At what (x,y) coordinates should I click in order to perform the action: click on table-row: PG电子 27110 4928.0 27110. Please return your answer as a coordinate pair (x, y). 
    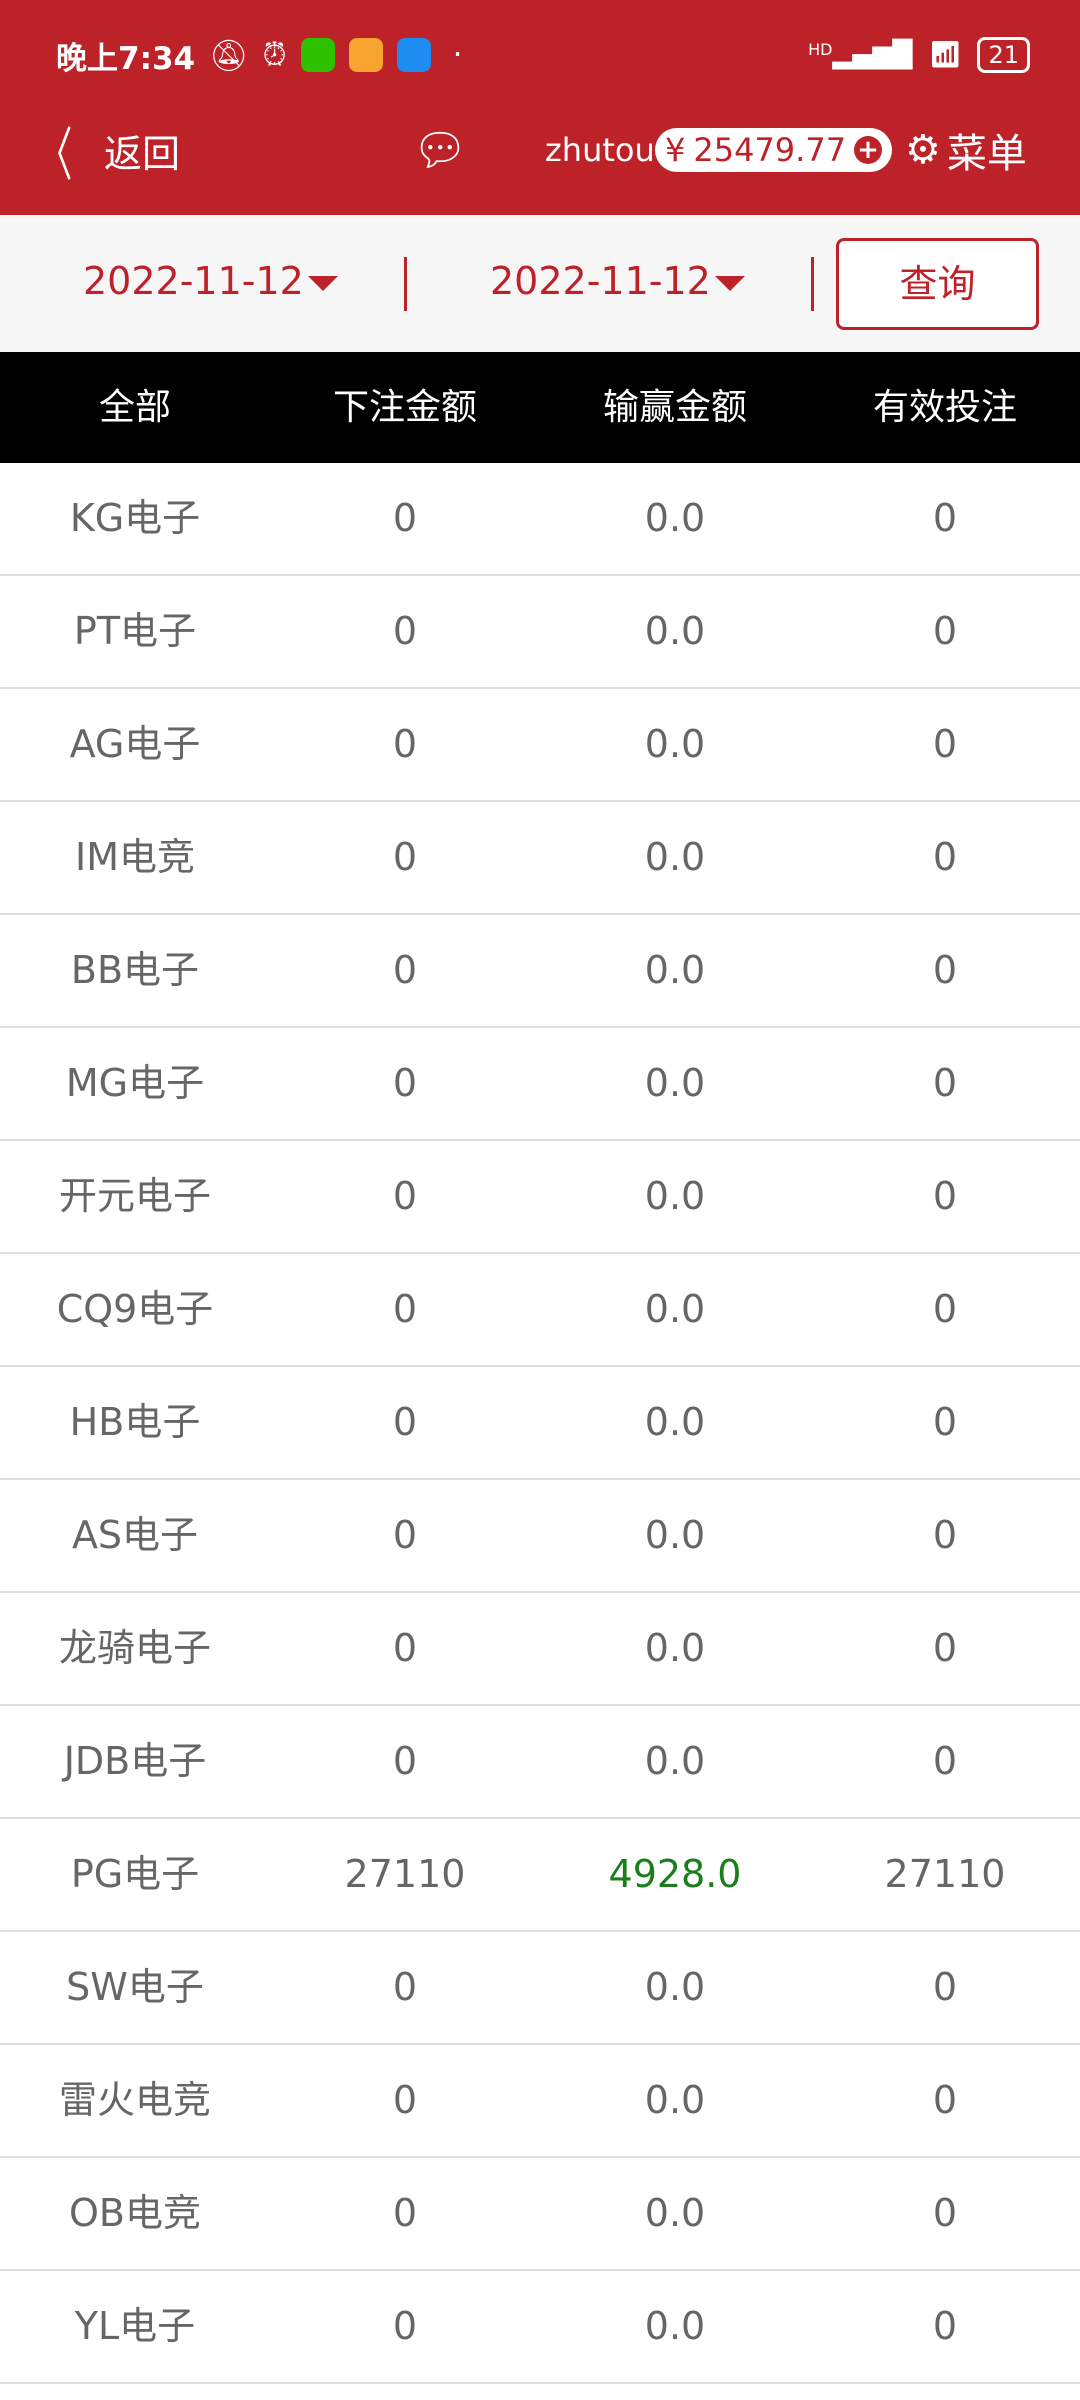
    Looking at the image, I should click on (540, 1875).